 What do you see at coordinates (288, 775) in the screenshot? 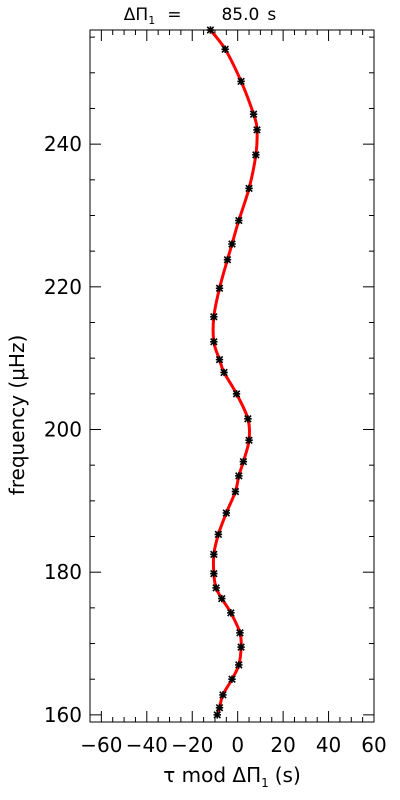
I see `x-axis-title-suffix: (s)` at bounding box center [288, 775].